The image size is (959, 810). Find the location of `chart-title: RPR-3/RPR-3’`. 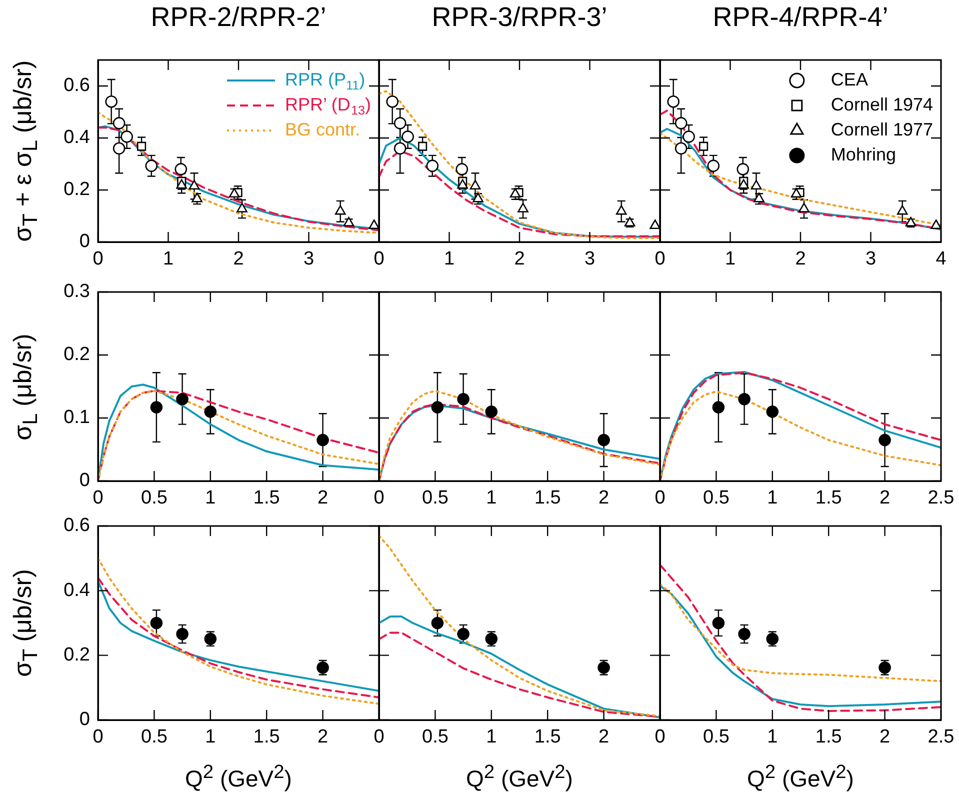

chart-title: RPR-3/RPR-3’ is located at coordinates (519, 17).